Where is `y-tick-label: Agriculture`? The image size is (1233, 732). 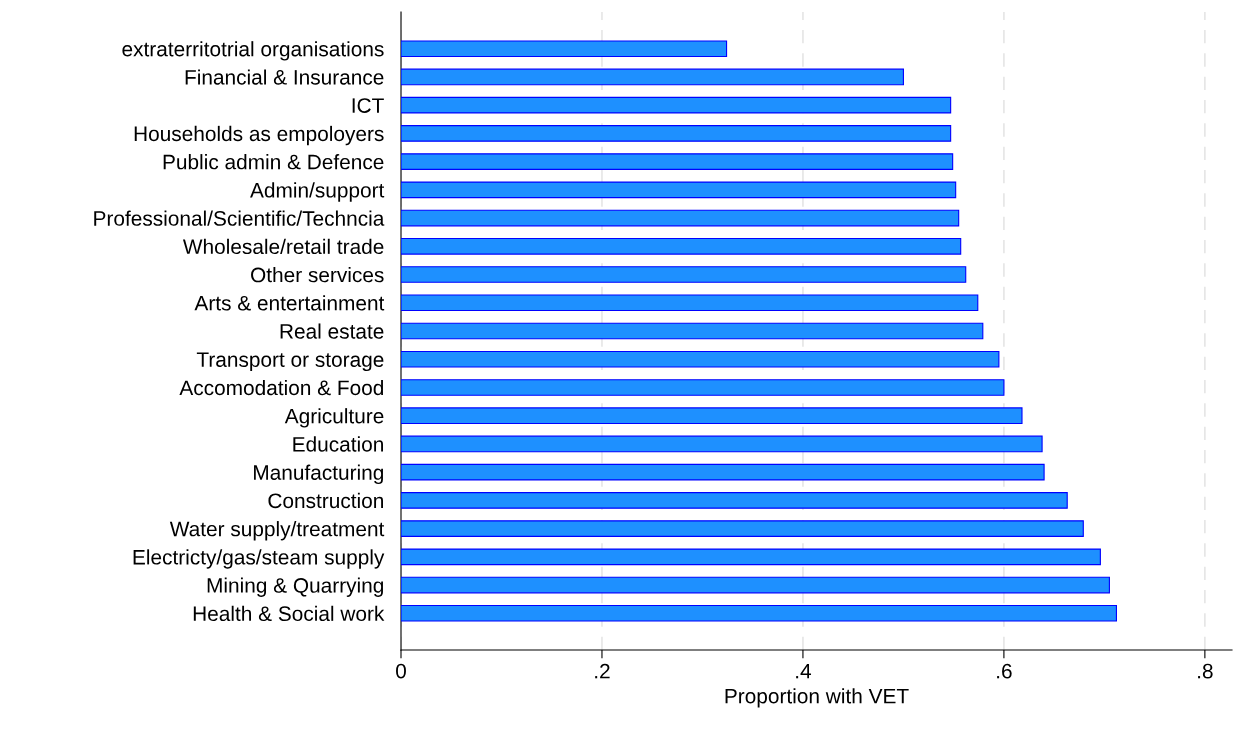
y-tick-label: Agriculture is located at coordinates (334, 418).